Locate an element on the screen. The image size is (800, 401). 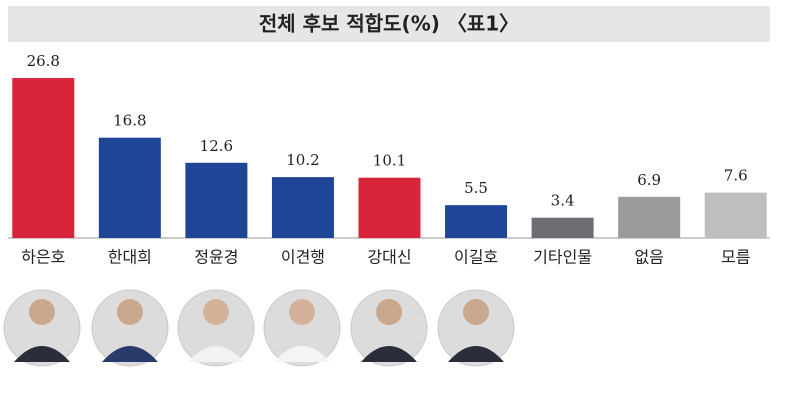
category-label: 모름 is located at coordinates (735, 257).